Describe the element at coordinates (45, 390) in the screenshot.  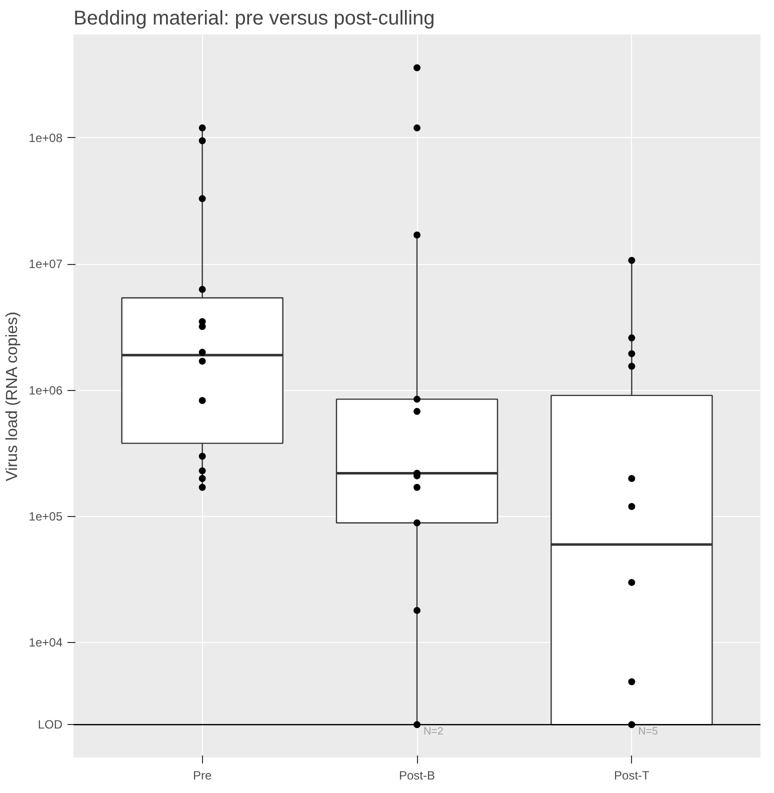
I see `y-tick-label: 1e+06` at that location.